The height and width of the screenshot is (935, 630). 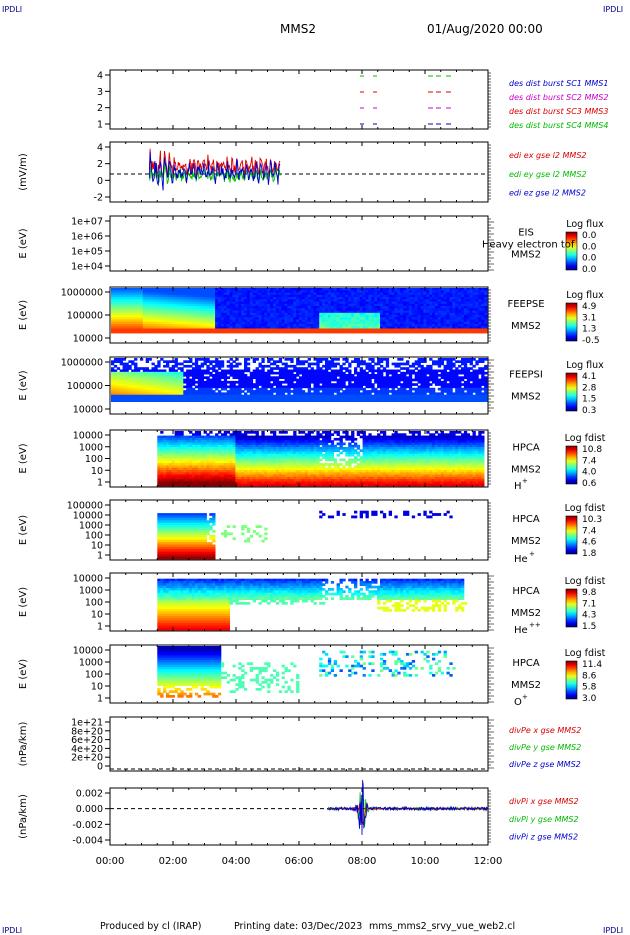 What do you see at coordinates (23, 315) in the screenshot?
I see `panel-feepse-ylabel: E (eV)` at bounding box center [23, 315].